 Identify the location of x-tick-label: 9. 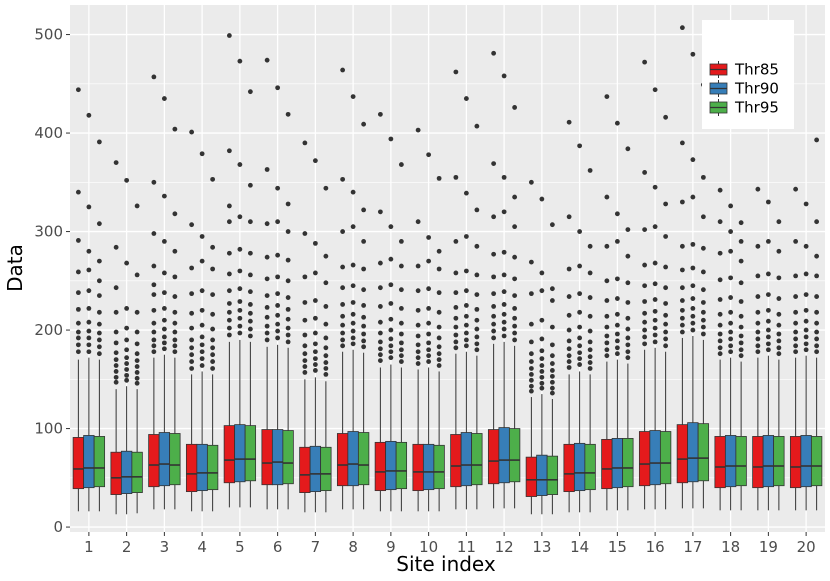
(391, 547).